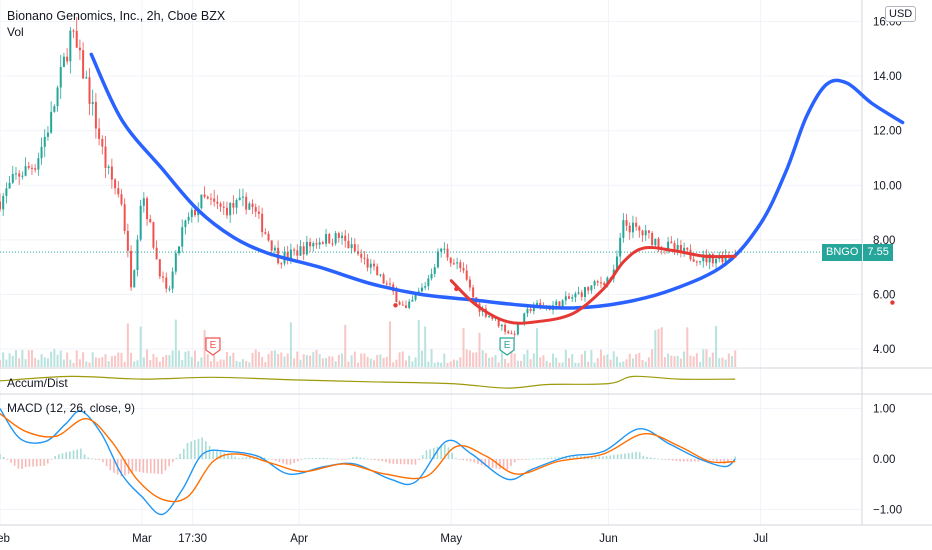 The height and width of the screenshot is (550, 932). I want to click on price-tick-label: 14.00, so click(887, 77).